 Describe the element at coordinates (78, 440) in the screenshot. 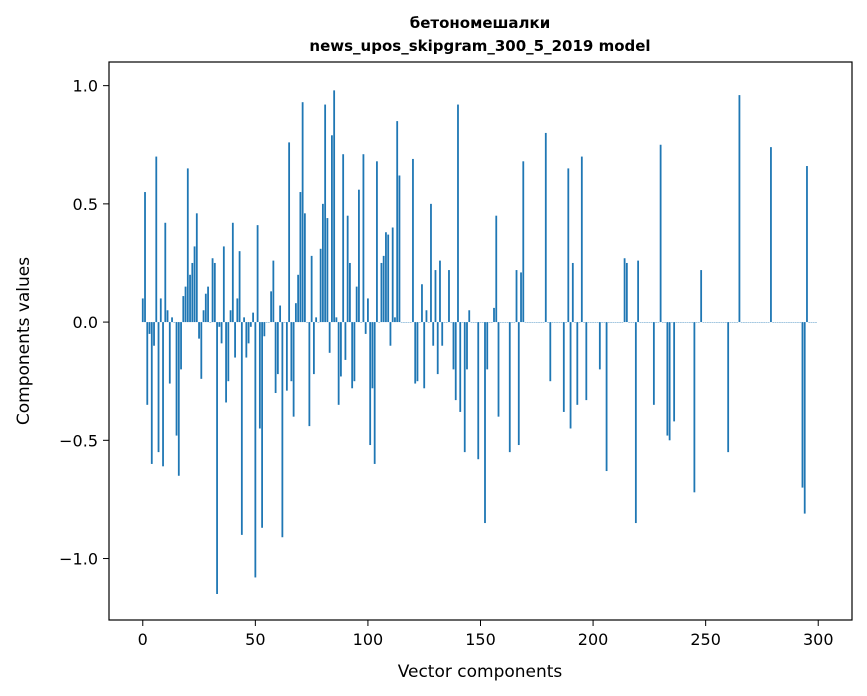

I see `y-tick-label: −0.5` at that location.